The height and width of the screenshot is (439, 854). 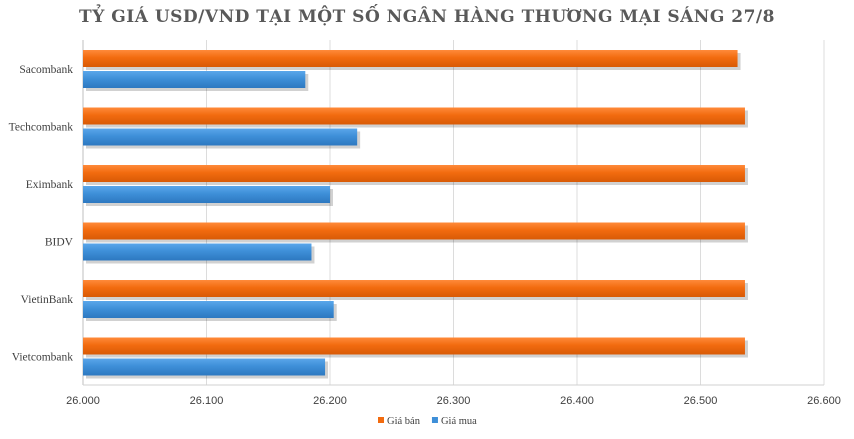 What do you see at coordinates (46, 70) in the screenshot?
I see `category-label: Sacombank` at bounding box center [46, 70].